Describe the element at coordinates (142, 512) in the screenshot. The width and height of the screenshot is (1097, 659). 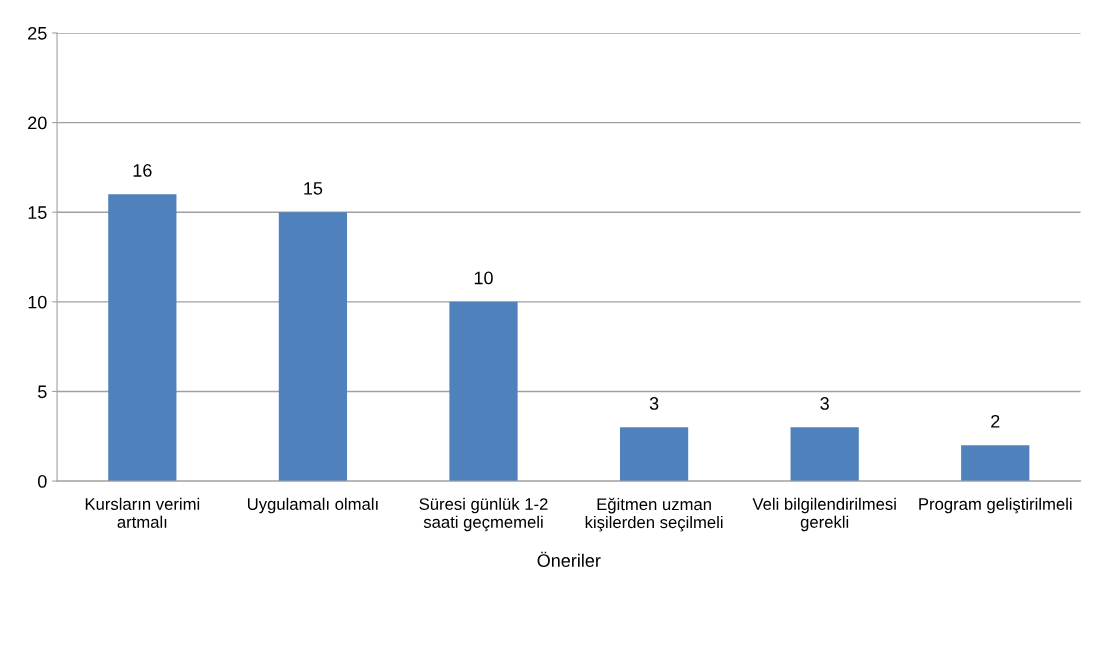
I see `x-tick-label: Kursların verimi artmalı` at that location.